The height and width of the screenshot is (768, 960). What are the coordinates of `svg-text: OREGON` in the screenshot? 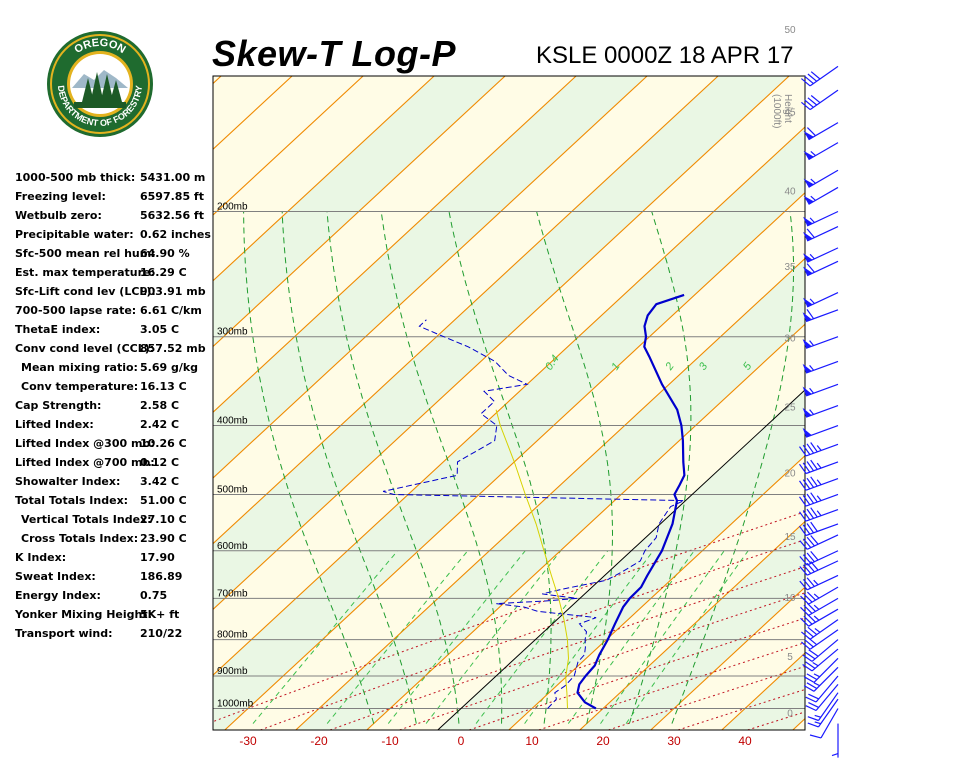 It's located at (99, 46).